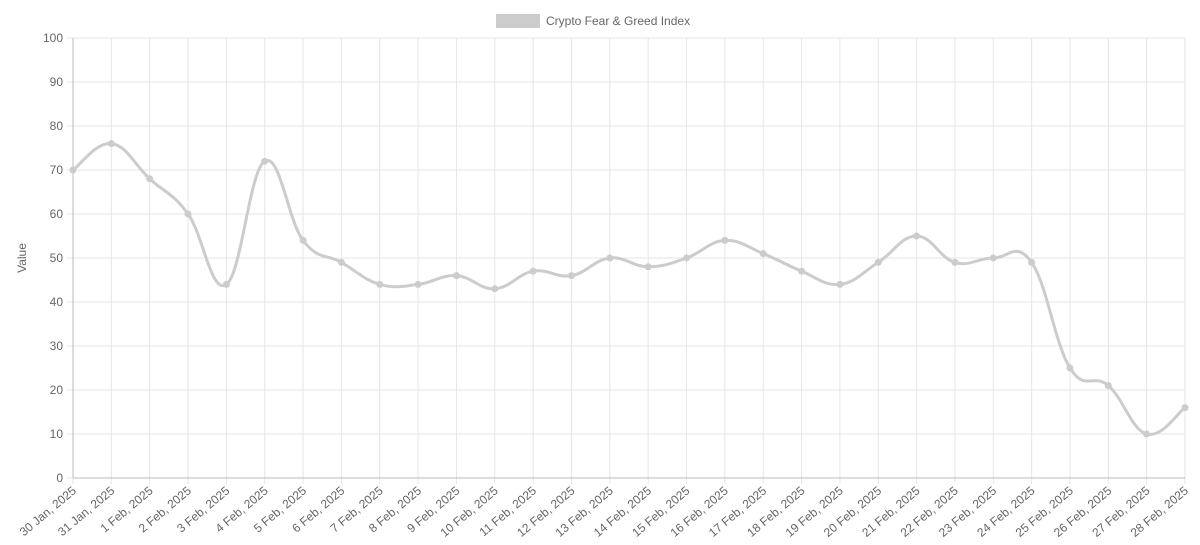 This screenshot has width=1200, height=545. Describe the element at coordinates (53, 38) in the screenshot. I see `y-tick-label: 100` at that location.